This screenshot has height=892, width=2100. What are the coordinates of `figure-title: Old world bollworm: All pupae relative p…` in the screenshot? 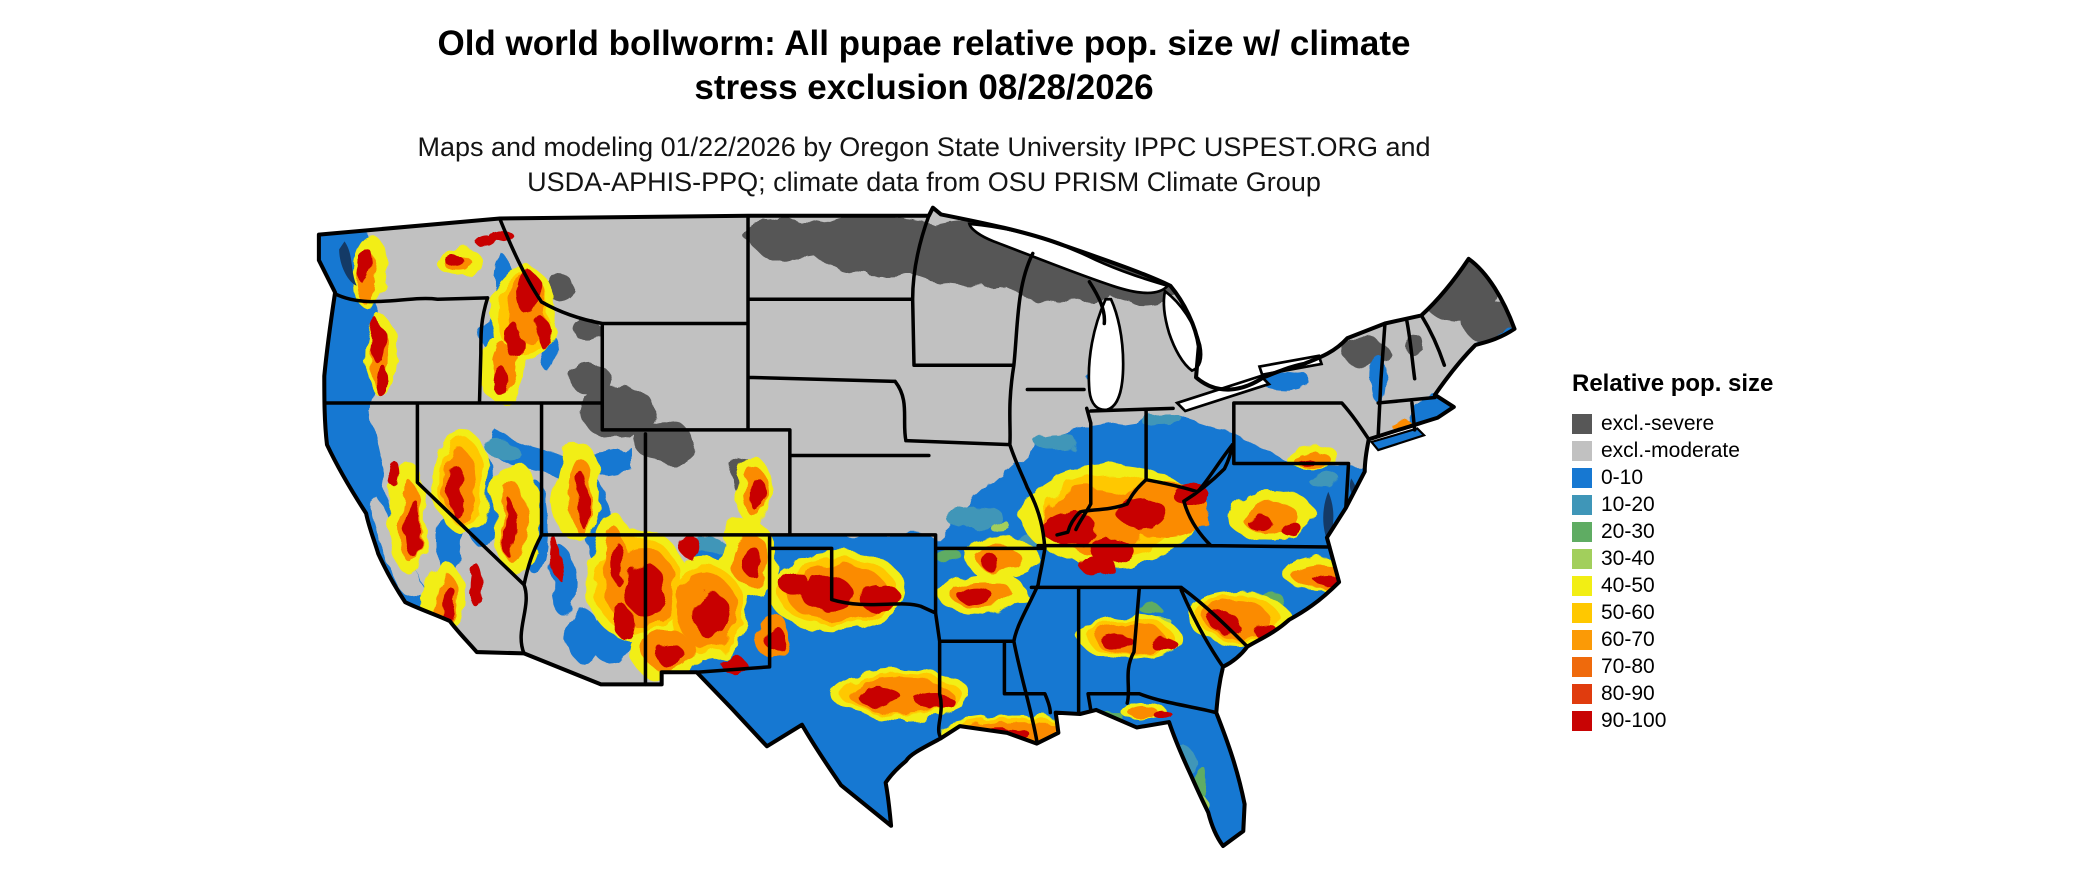 It's located at (924, 66).